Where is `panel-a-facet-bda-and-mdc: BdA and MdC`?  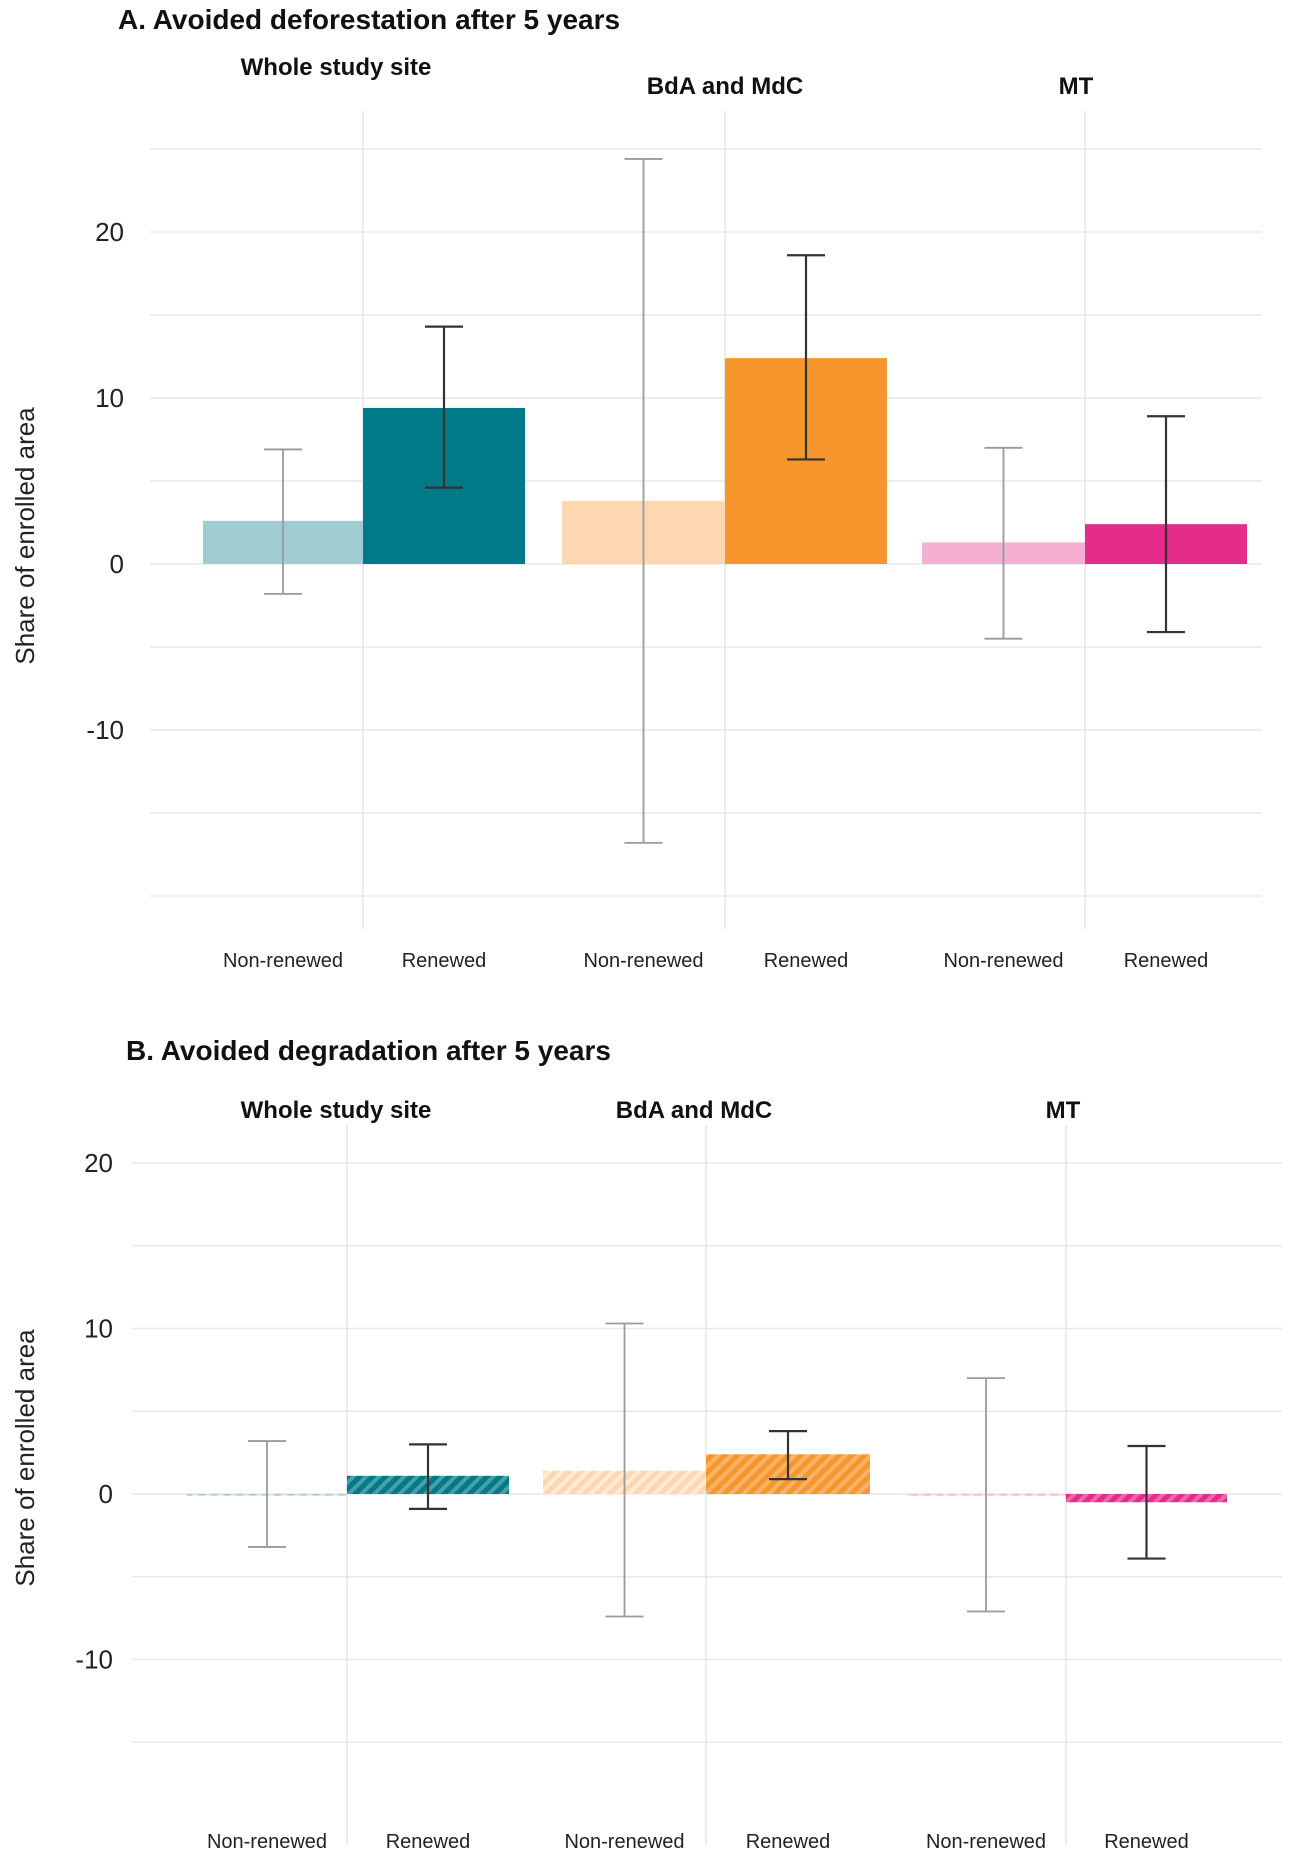
panel-a-facet-bda-and-mdc: BdA and MdC is located at coordinates (725, 86).